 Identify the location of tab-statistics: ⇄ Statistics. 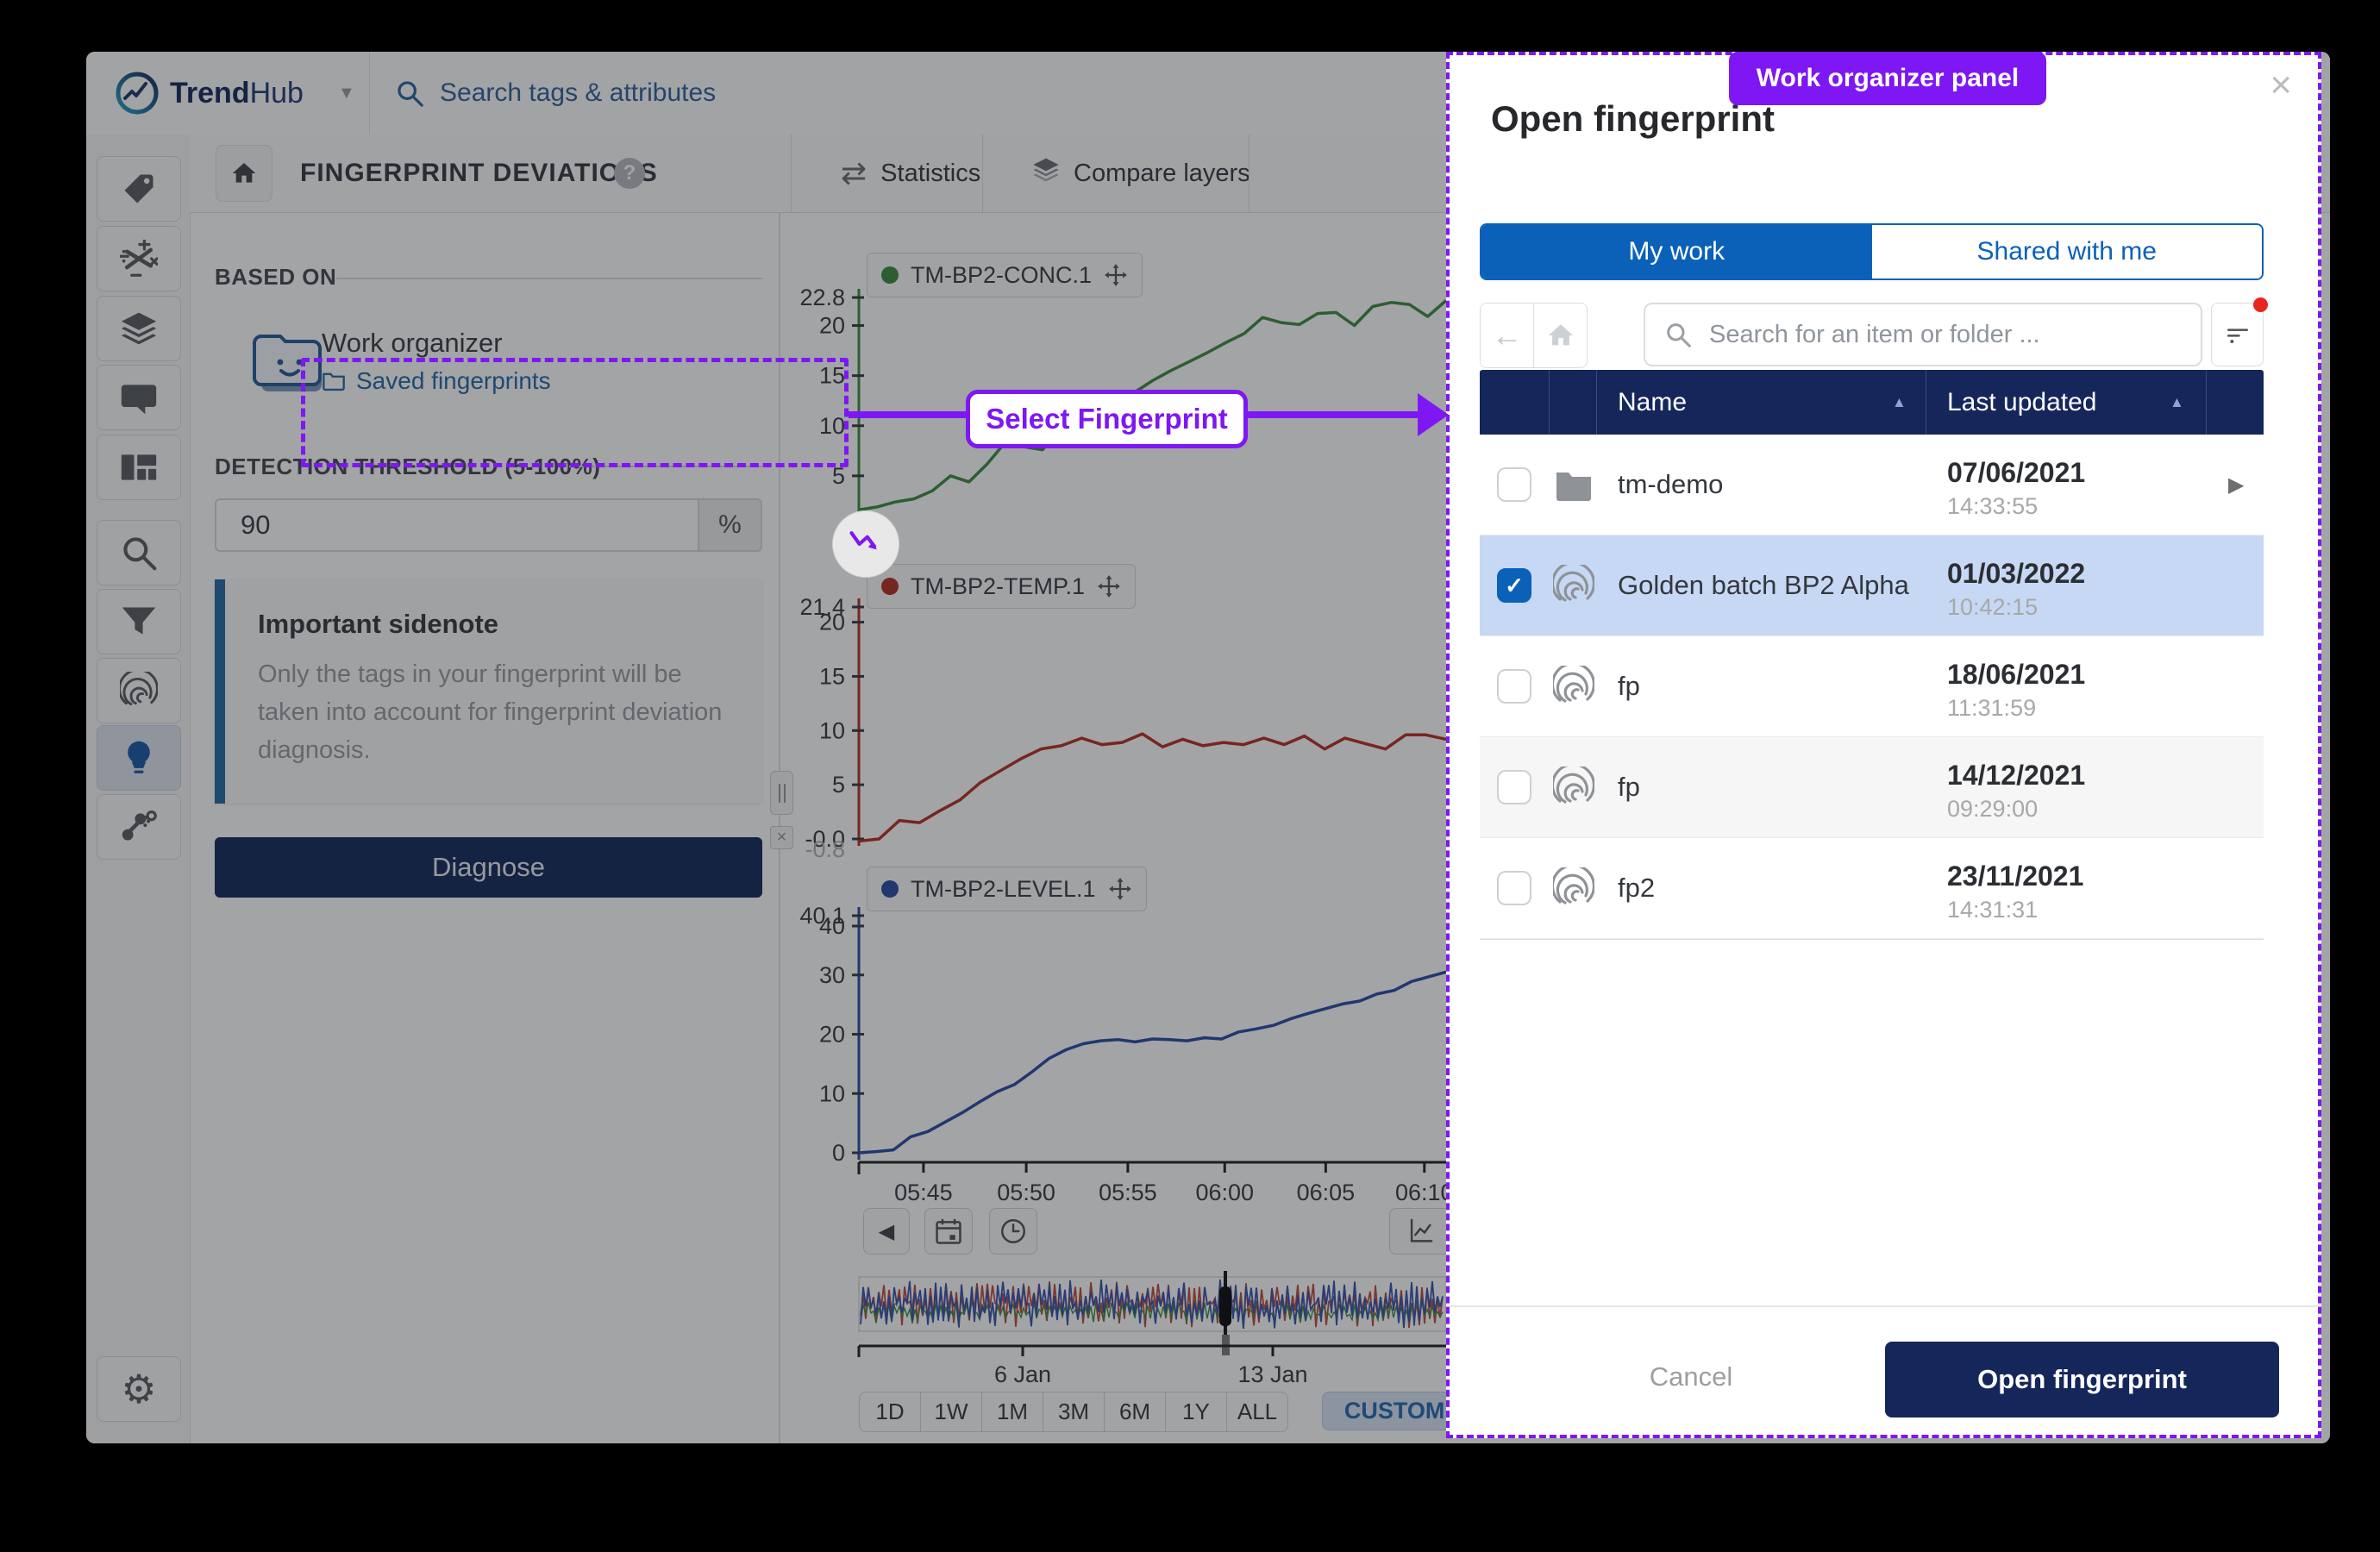
(911, 174).